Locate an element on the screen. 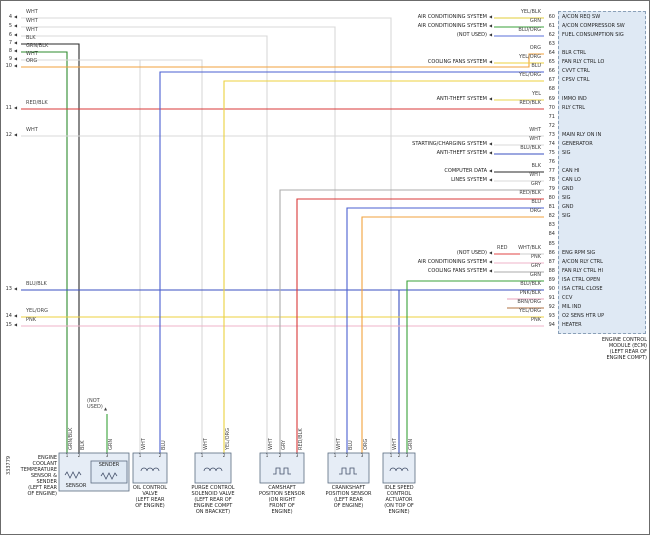  ecm-pin-number: 86 is located at coordinates (551, 253).